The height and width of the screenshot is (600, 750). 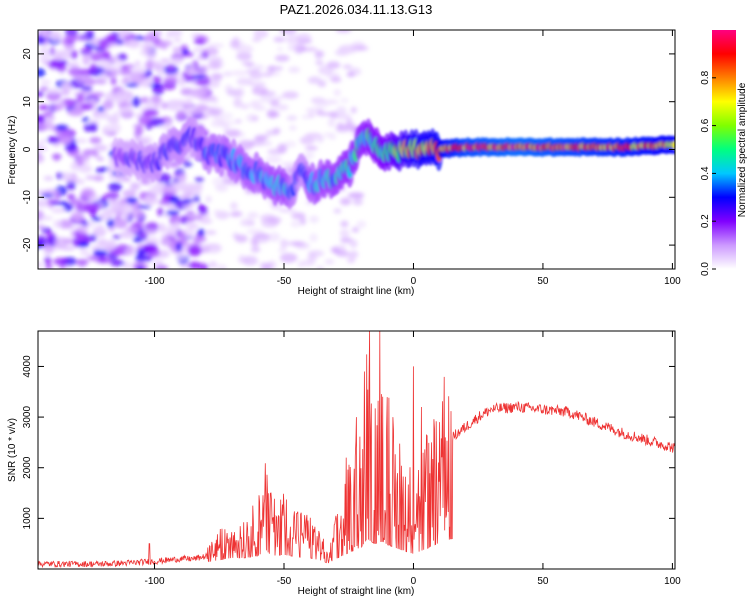 I want to click on y-tick-label: -10, so click(x=27, y=197).